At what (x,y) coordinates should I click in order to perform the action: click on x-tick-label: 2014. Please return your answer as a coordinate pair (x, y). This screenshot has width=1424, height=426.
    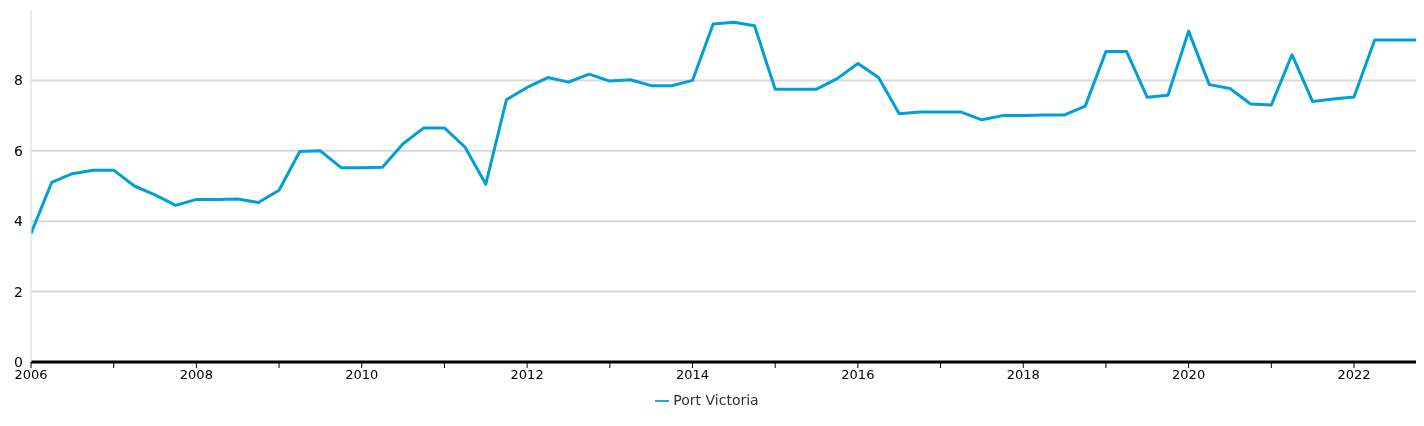
    Looking at the image, I should click on (692, 375).